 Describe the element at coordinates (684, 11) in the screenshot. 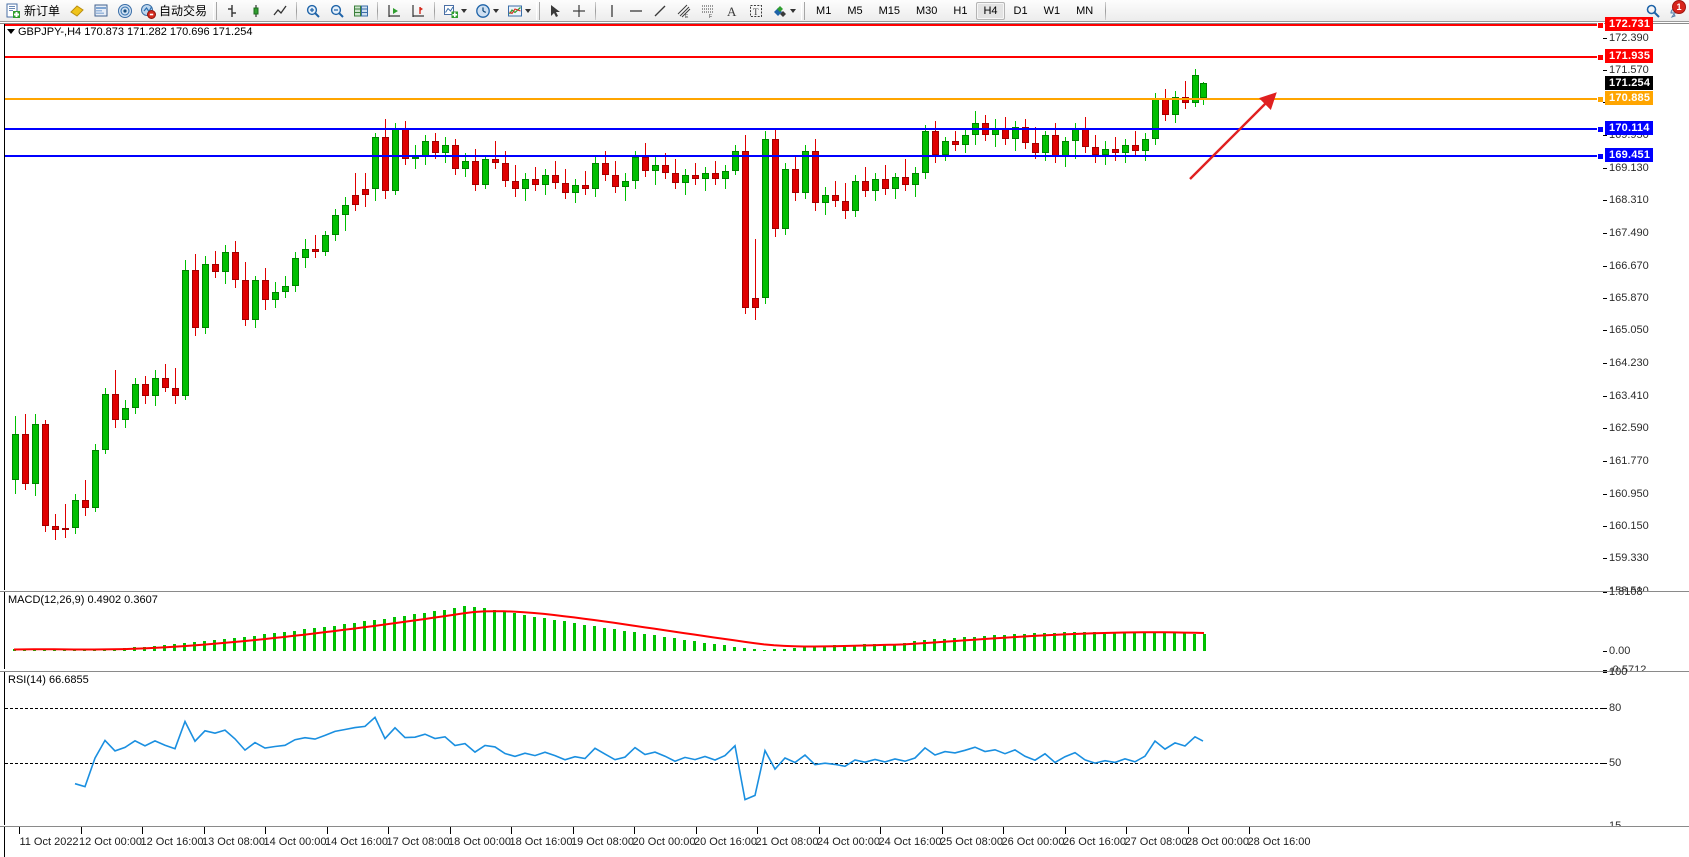

I see `equidistant-channel-button: E` at that location.